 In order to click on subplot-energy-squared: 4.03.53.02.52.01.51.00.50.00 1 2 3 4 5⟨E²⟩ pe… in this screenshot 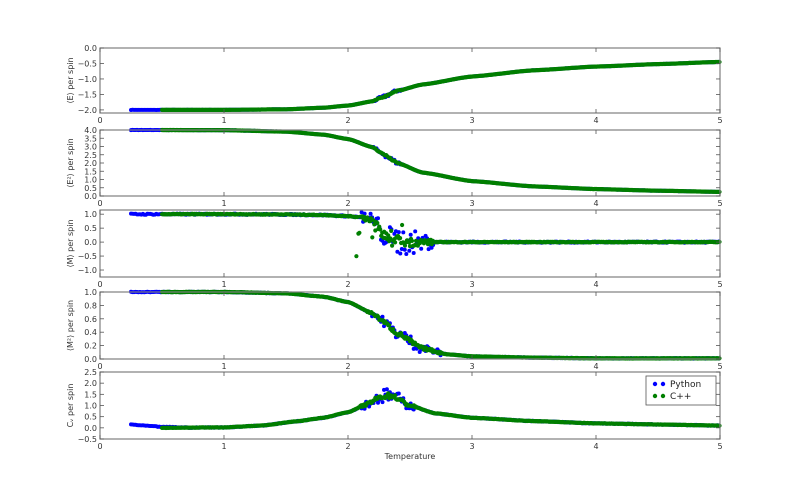, I will do `click(394, 167)`.